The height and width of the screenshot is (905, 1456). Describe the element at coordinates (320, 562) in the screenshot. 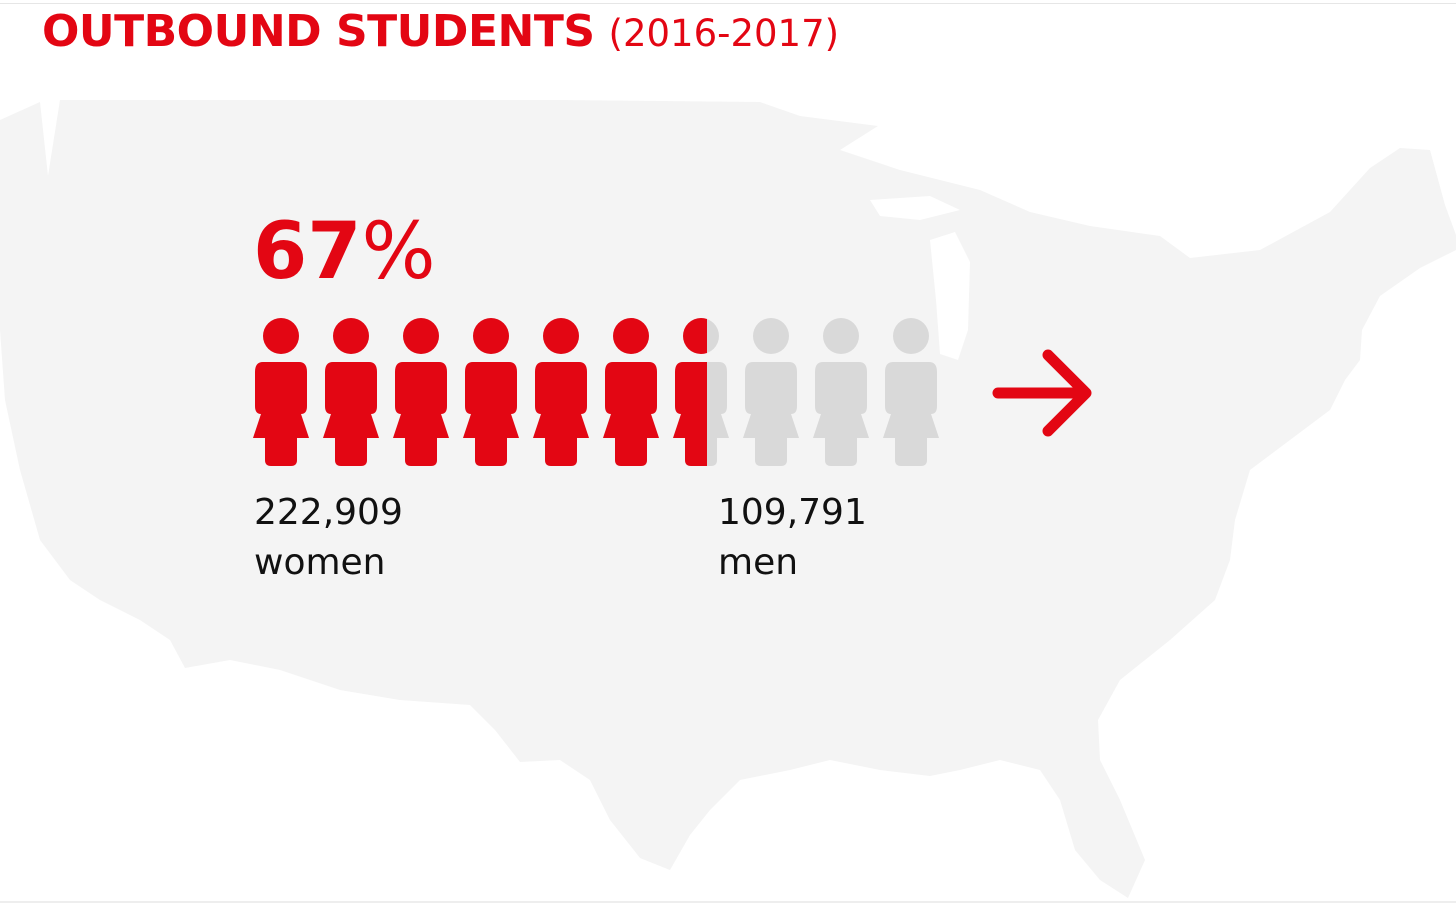

I see `women-label: women` at that location.